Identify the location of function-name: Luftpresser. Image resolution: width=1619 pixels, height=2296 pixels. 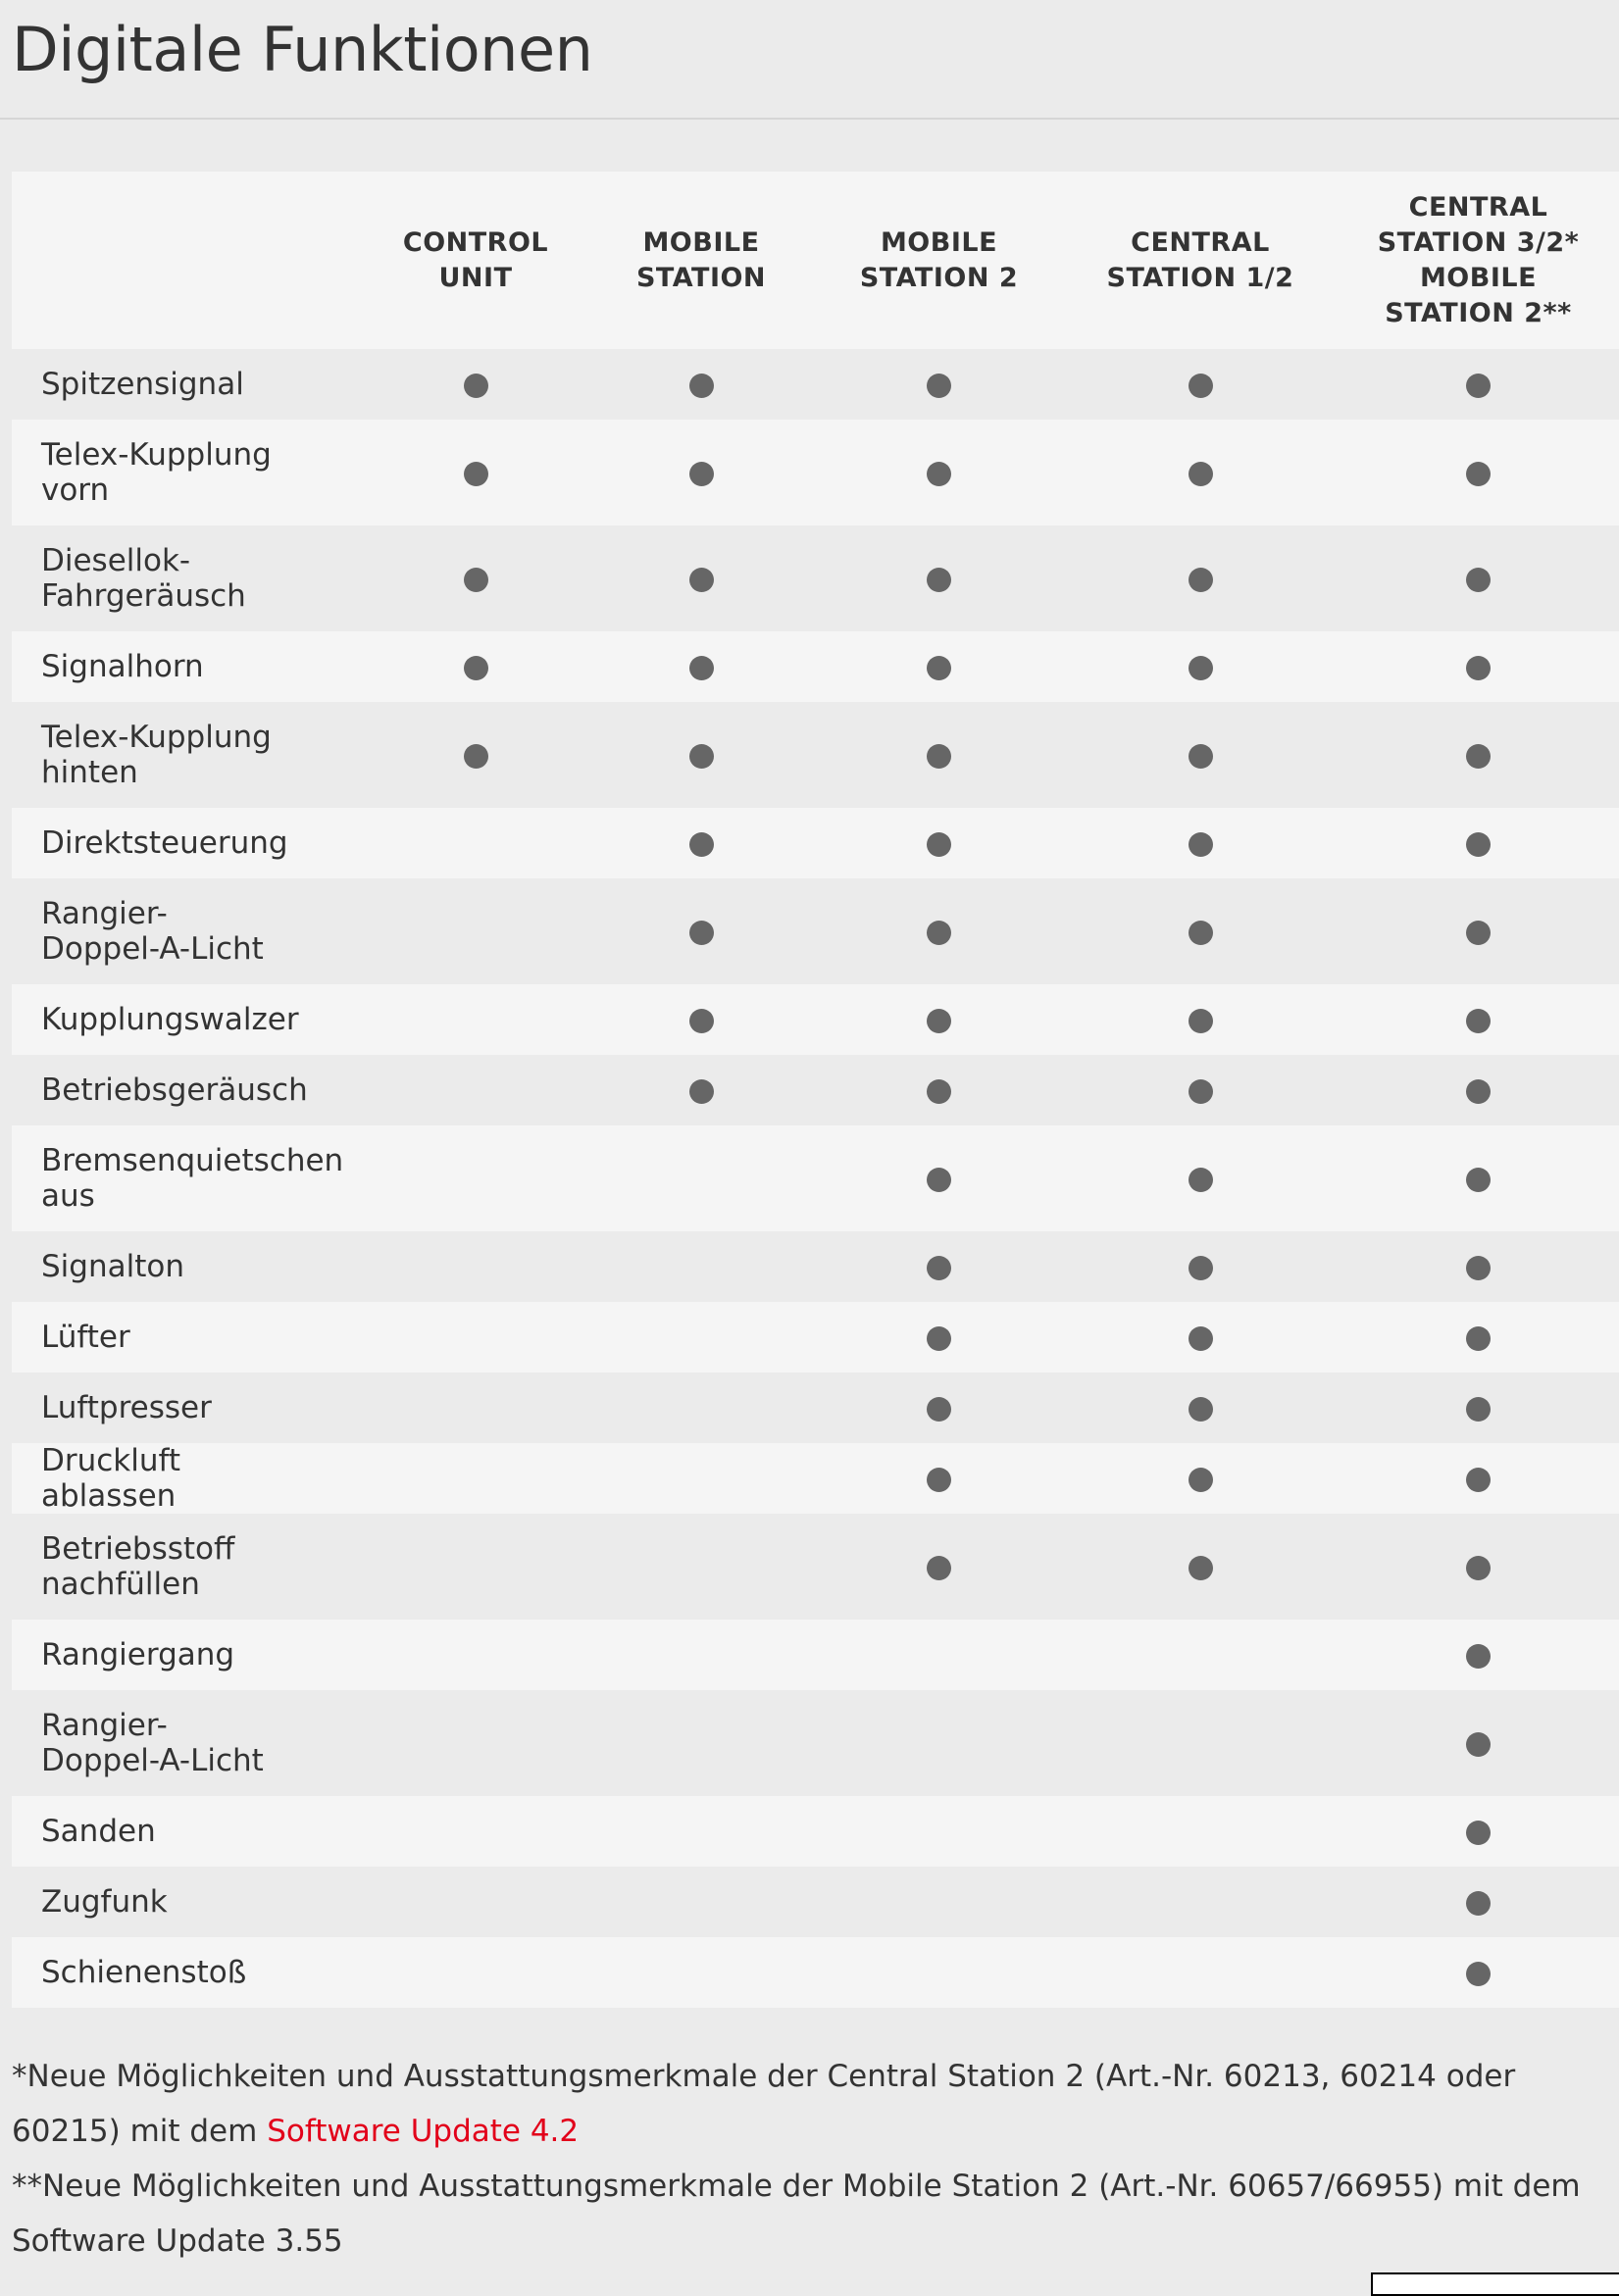
(127, 1407).